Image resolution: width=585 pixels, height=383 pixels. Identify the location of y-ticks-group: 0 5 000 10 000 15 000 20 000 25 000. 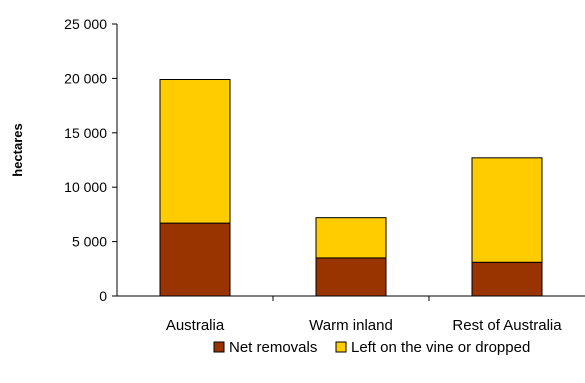
(90, 160).